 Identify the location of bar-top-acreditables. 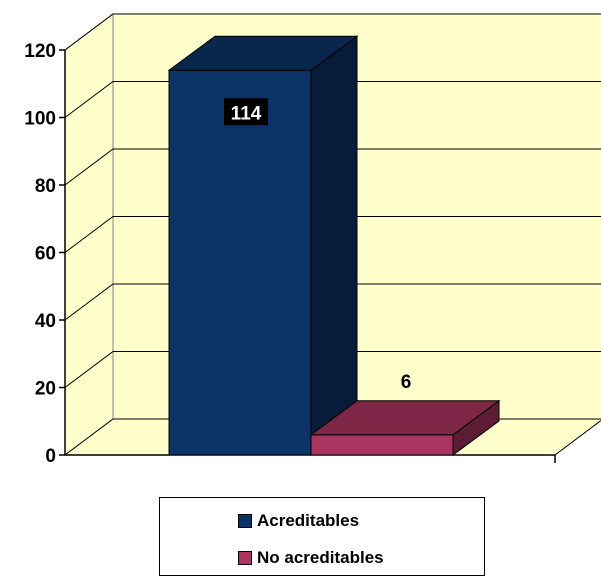
(263, 53).